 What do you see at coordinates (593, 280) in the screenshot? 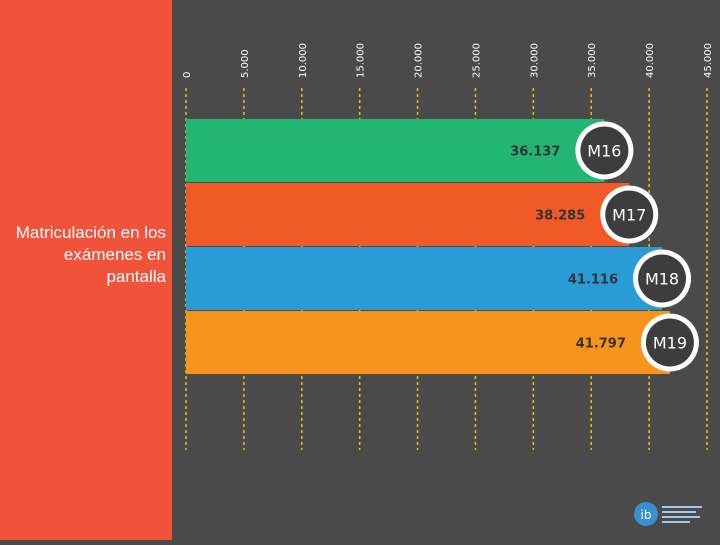
I see `data-label: 41.116` at bounding box center [593, 280].